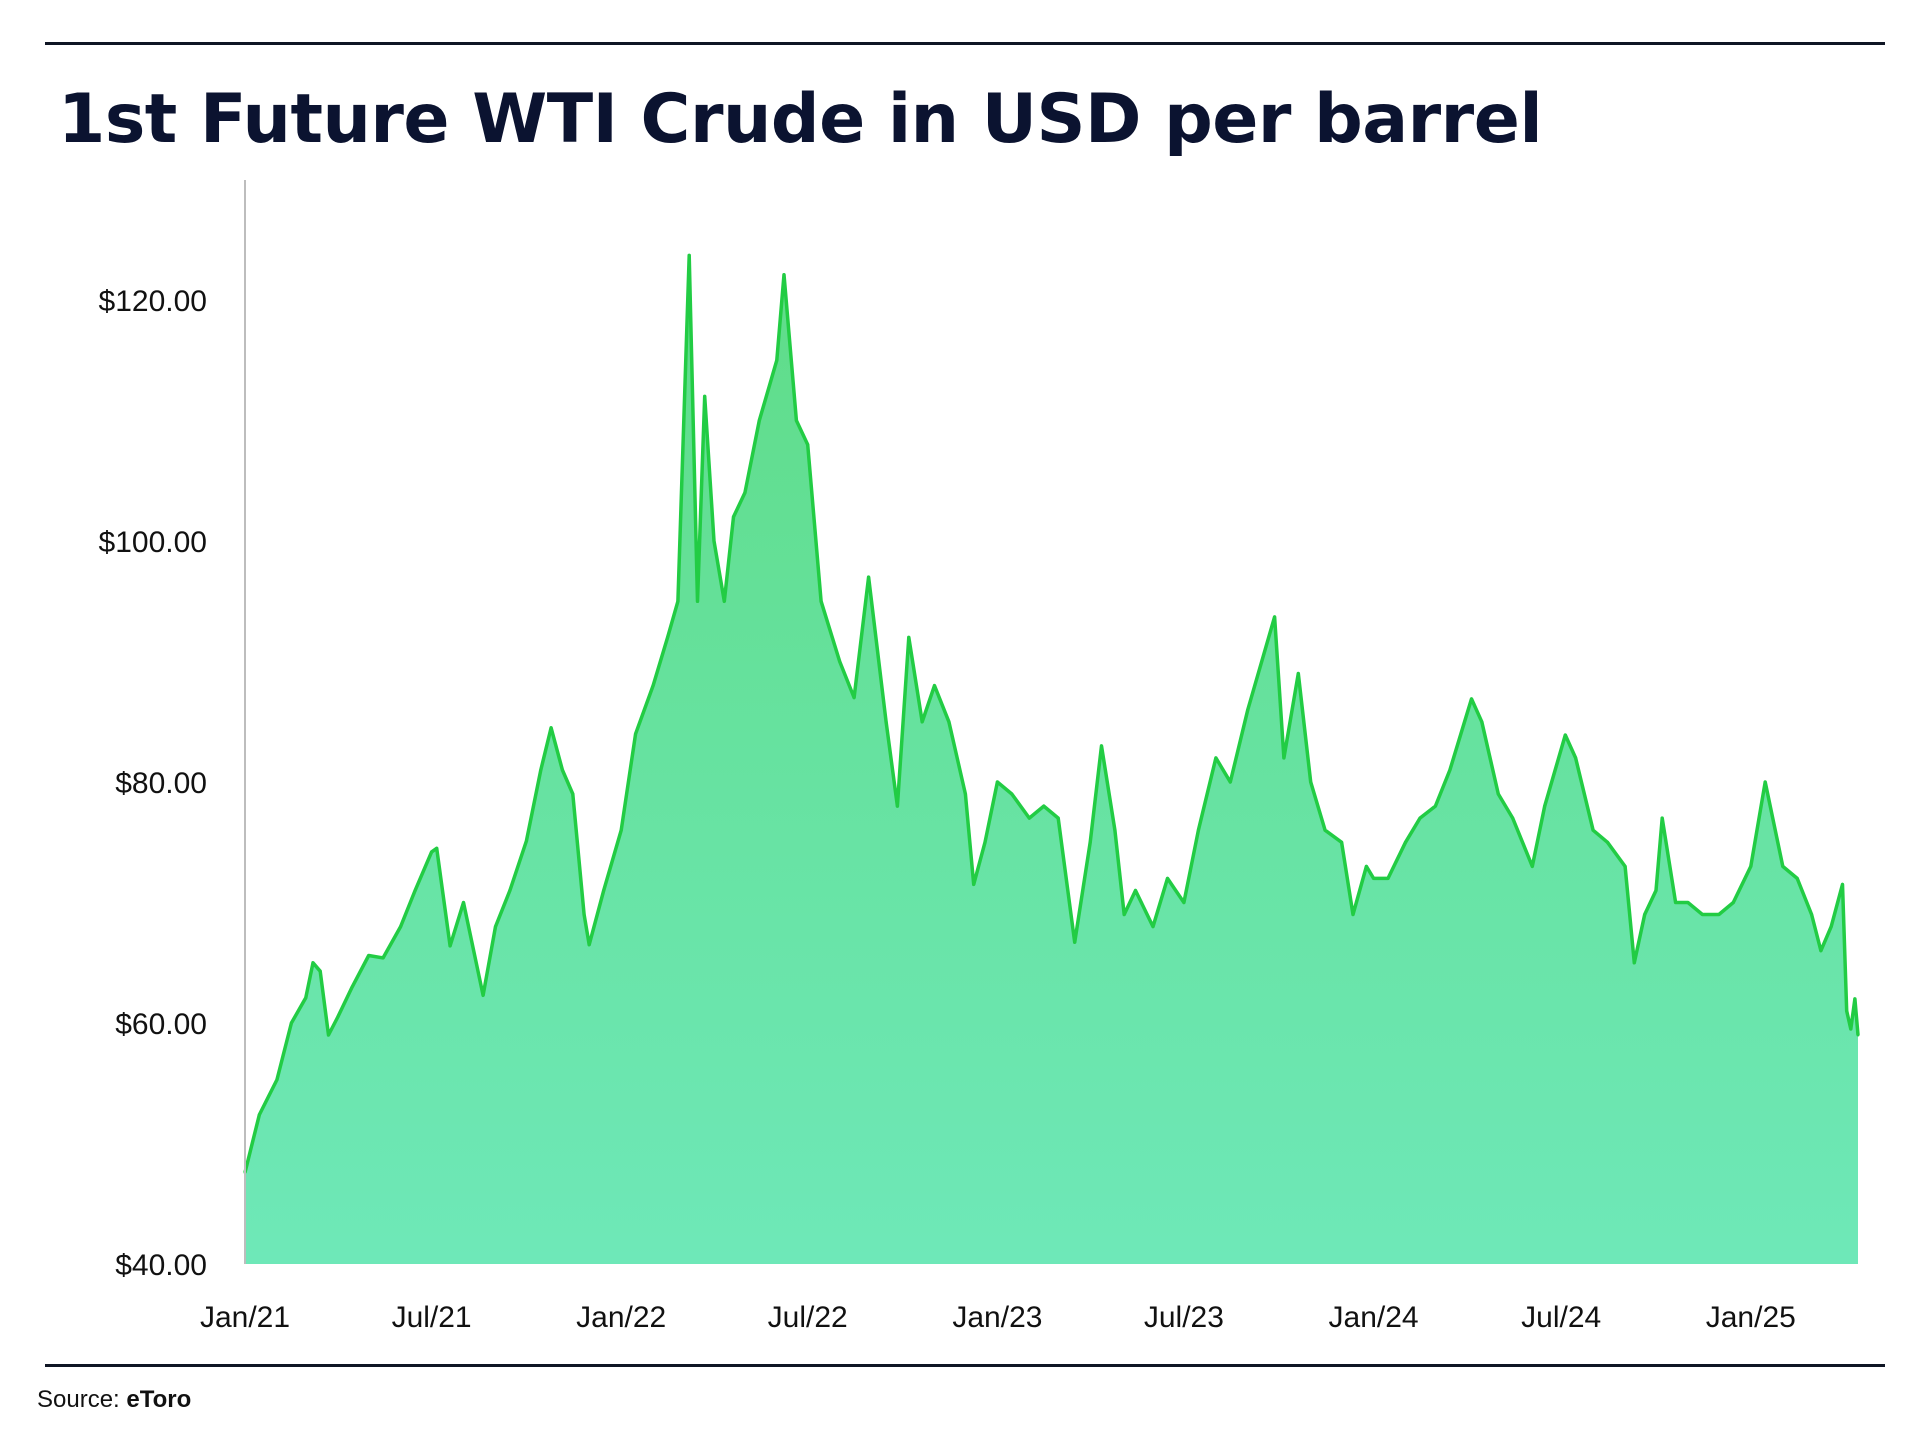 This screenshot has height=1440, width=1920. I want to click on x-tick-label: Jul/23, so click(1184, 1317).